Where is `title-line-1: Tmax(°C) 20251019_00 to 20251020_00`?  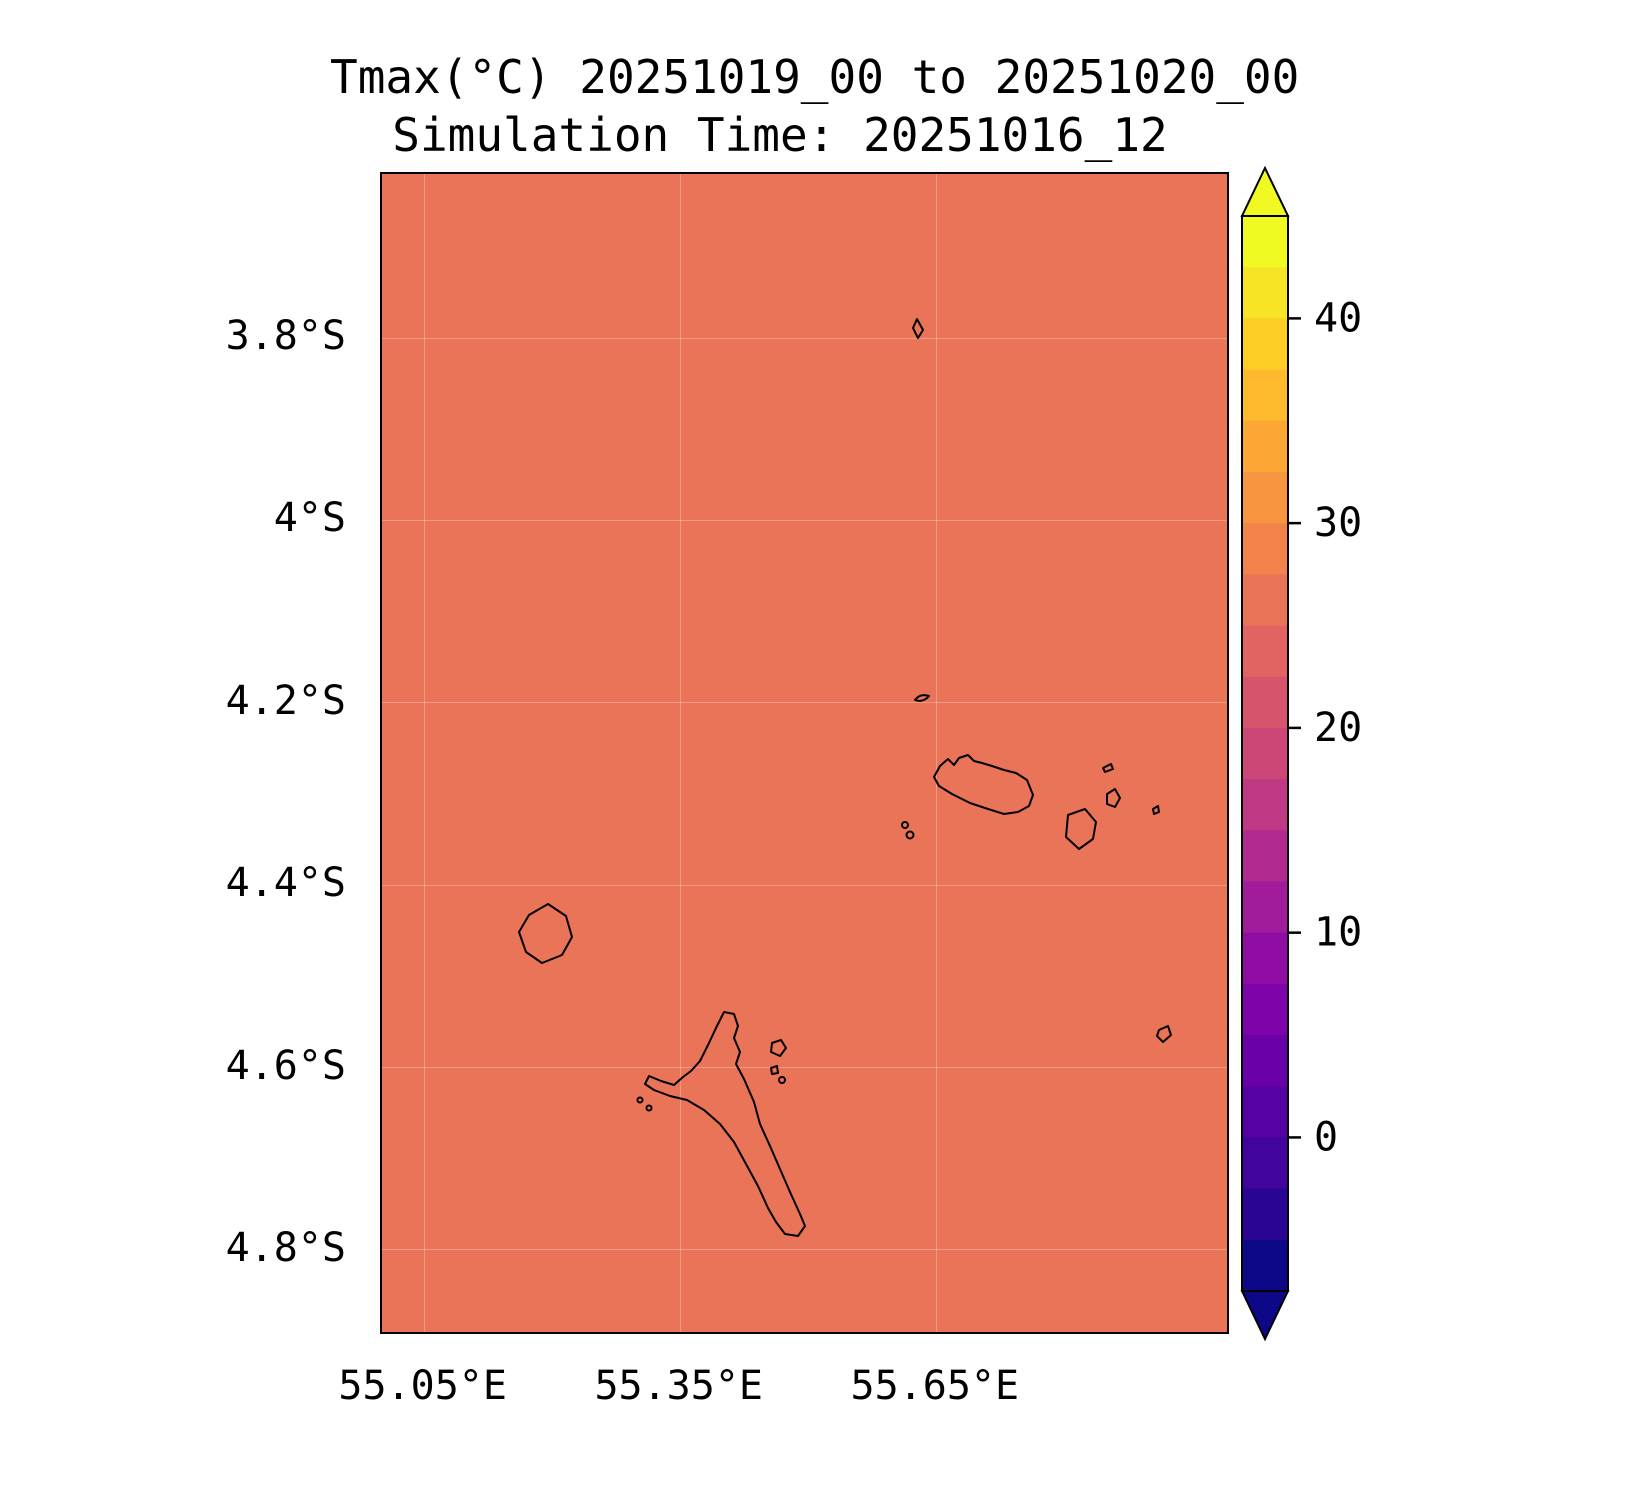
title-line-1: Tmax(°C) 20251019_00 to 20251020_00 is located at coordinates (815, 77).